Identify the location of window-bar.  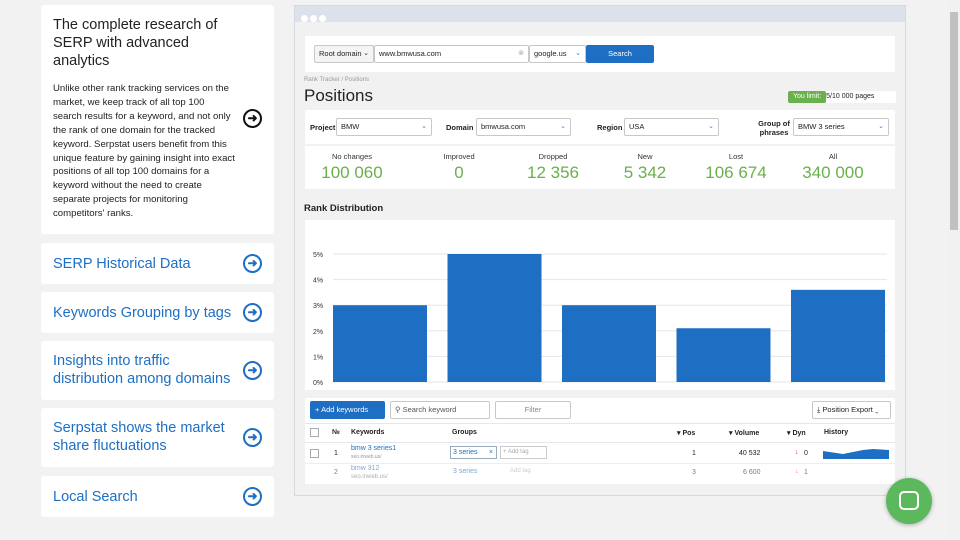
(600, 14).